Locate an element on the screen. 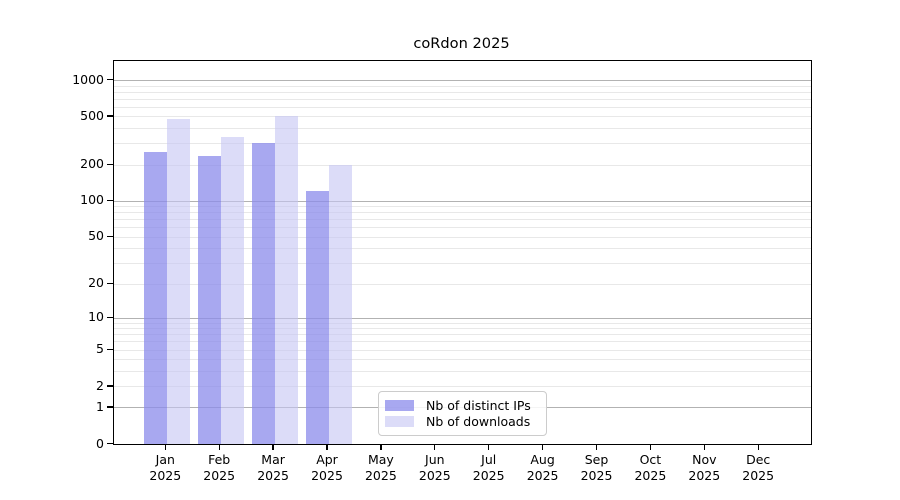  legend-item: Nb of downloads is located at coordinates (461, 421).